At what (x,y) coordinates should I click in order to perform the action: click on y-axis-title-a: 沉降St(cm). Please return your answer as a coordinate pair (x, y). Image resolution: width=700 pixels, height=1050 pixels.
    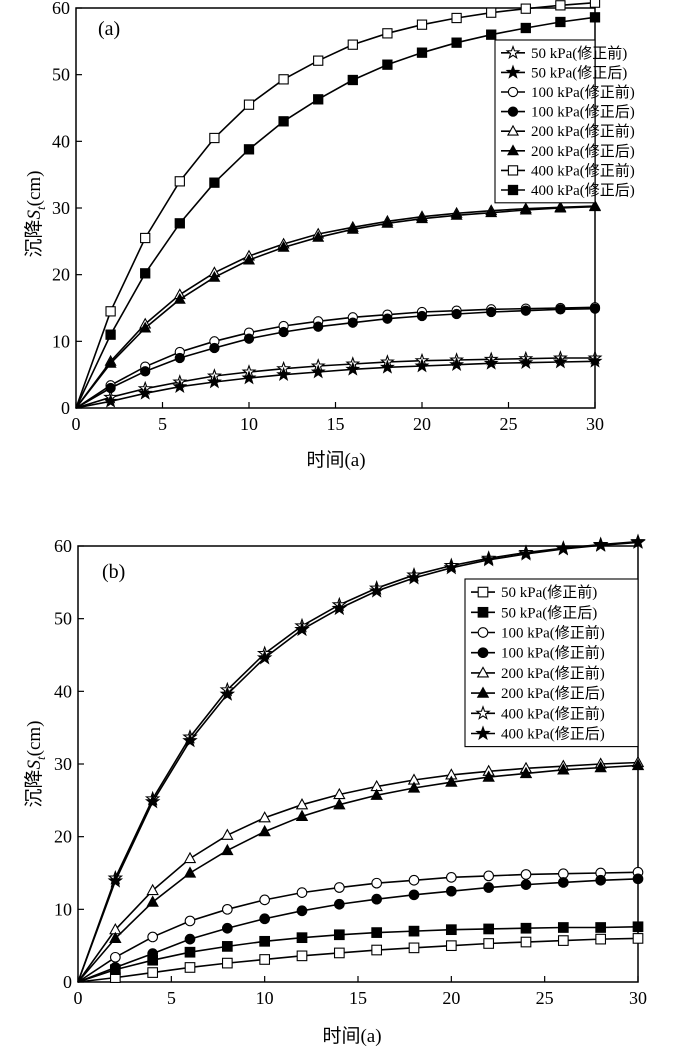
    Looking at the image, I should click on (35, 213).